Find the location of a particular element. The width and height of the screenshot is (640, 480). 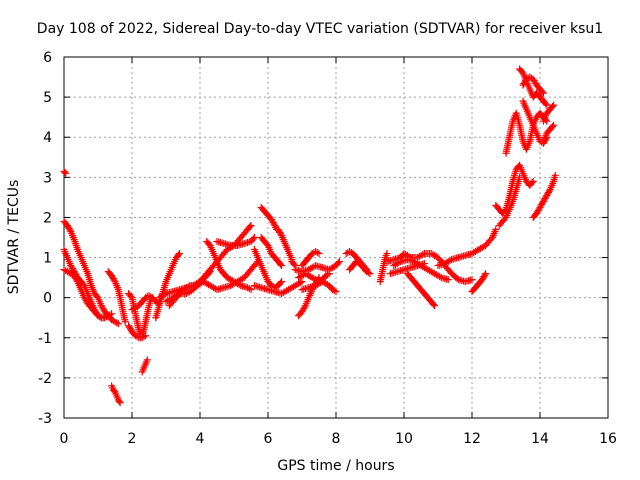

y-tick-label: 4 is located at coordinates (47, 138).